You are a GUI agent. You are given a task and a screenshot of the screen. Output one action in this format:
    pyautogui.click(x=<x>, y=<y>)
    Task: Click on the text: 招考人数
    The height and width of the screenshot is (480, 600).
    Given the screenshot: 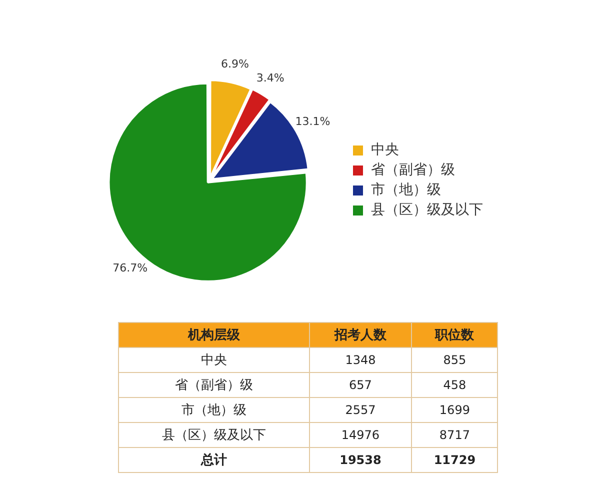 What is the action you would take?
    pyautogui.click(x=360, y=335)
    